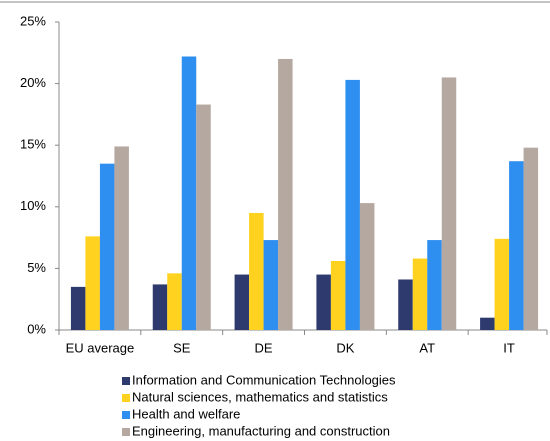 The height and width of the screenshot is (441, 550). What do you see at coordinates (182, 347) in the screenshot?
I see `x-tick-label: SE` at bounding box center [182, 347].